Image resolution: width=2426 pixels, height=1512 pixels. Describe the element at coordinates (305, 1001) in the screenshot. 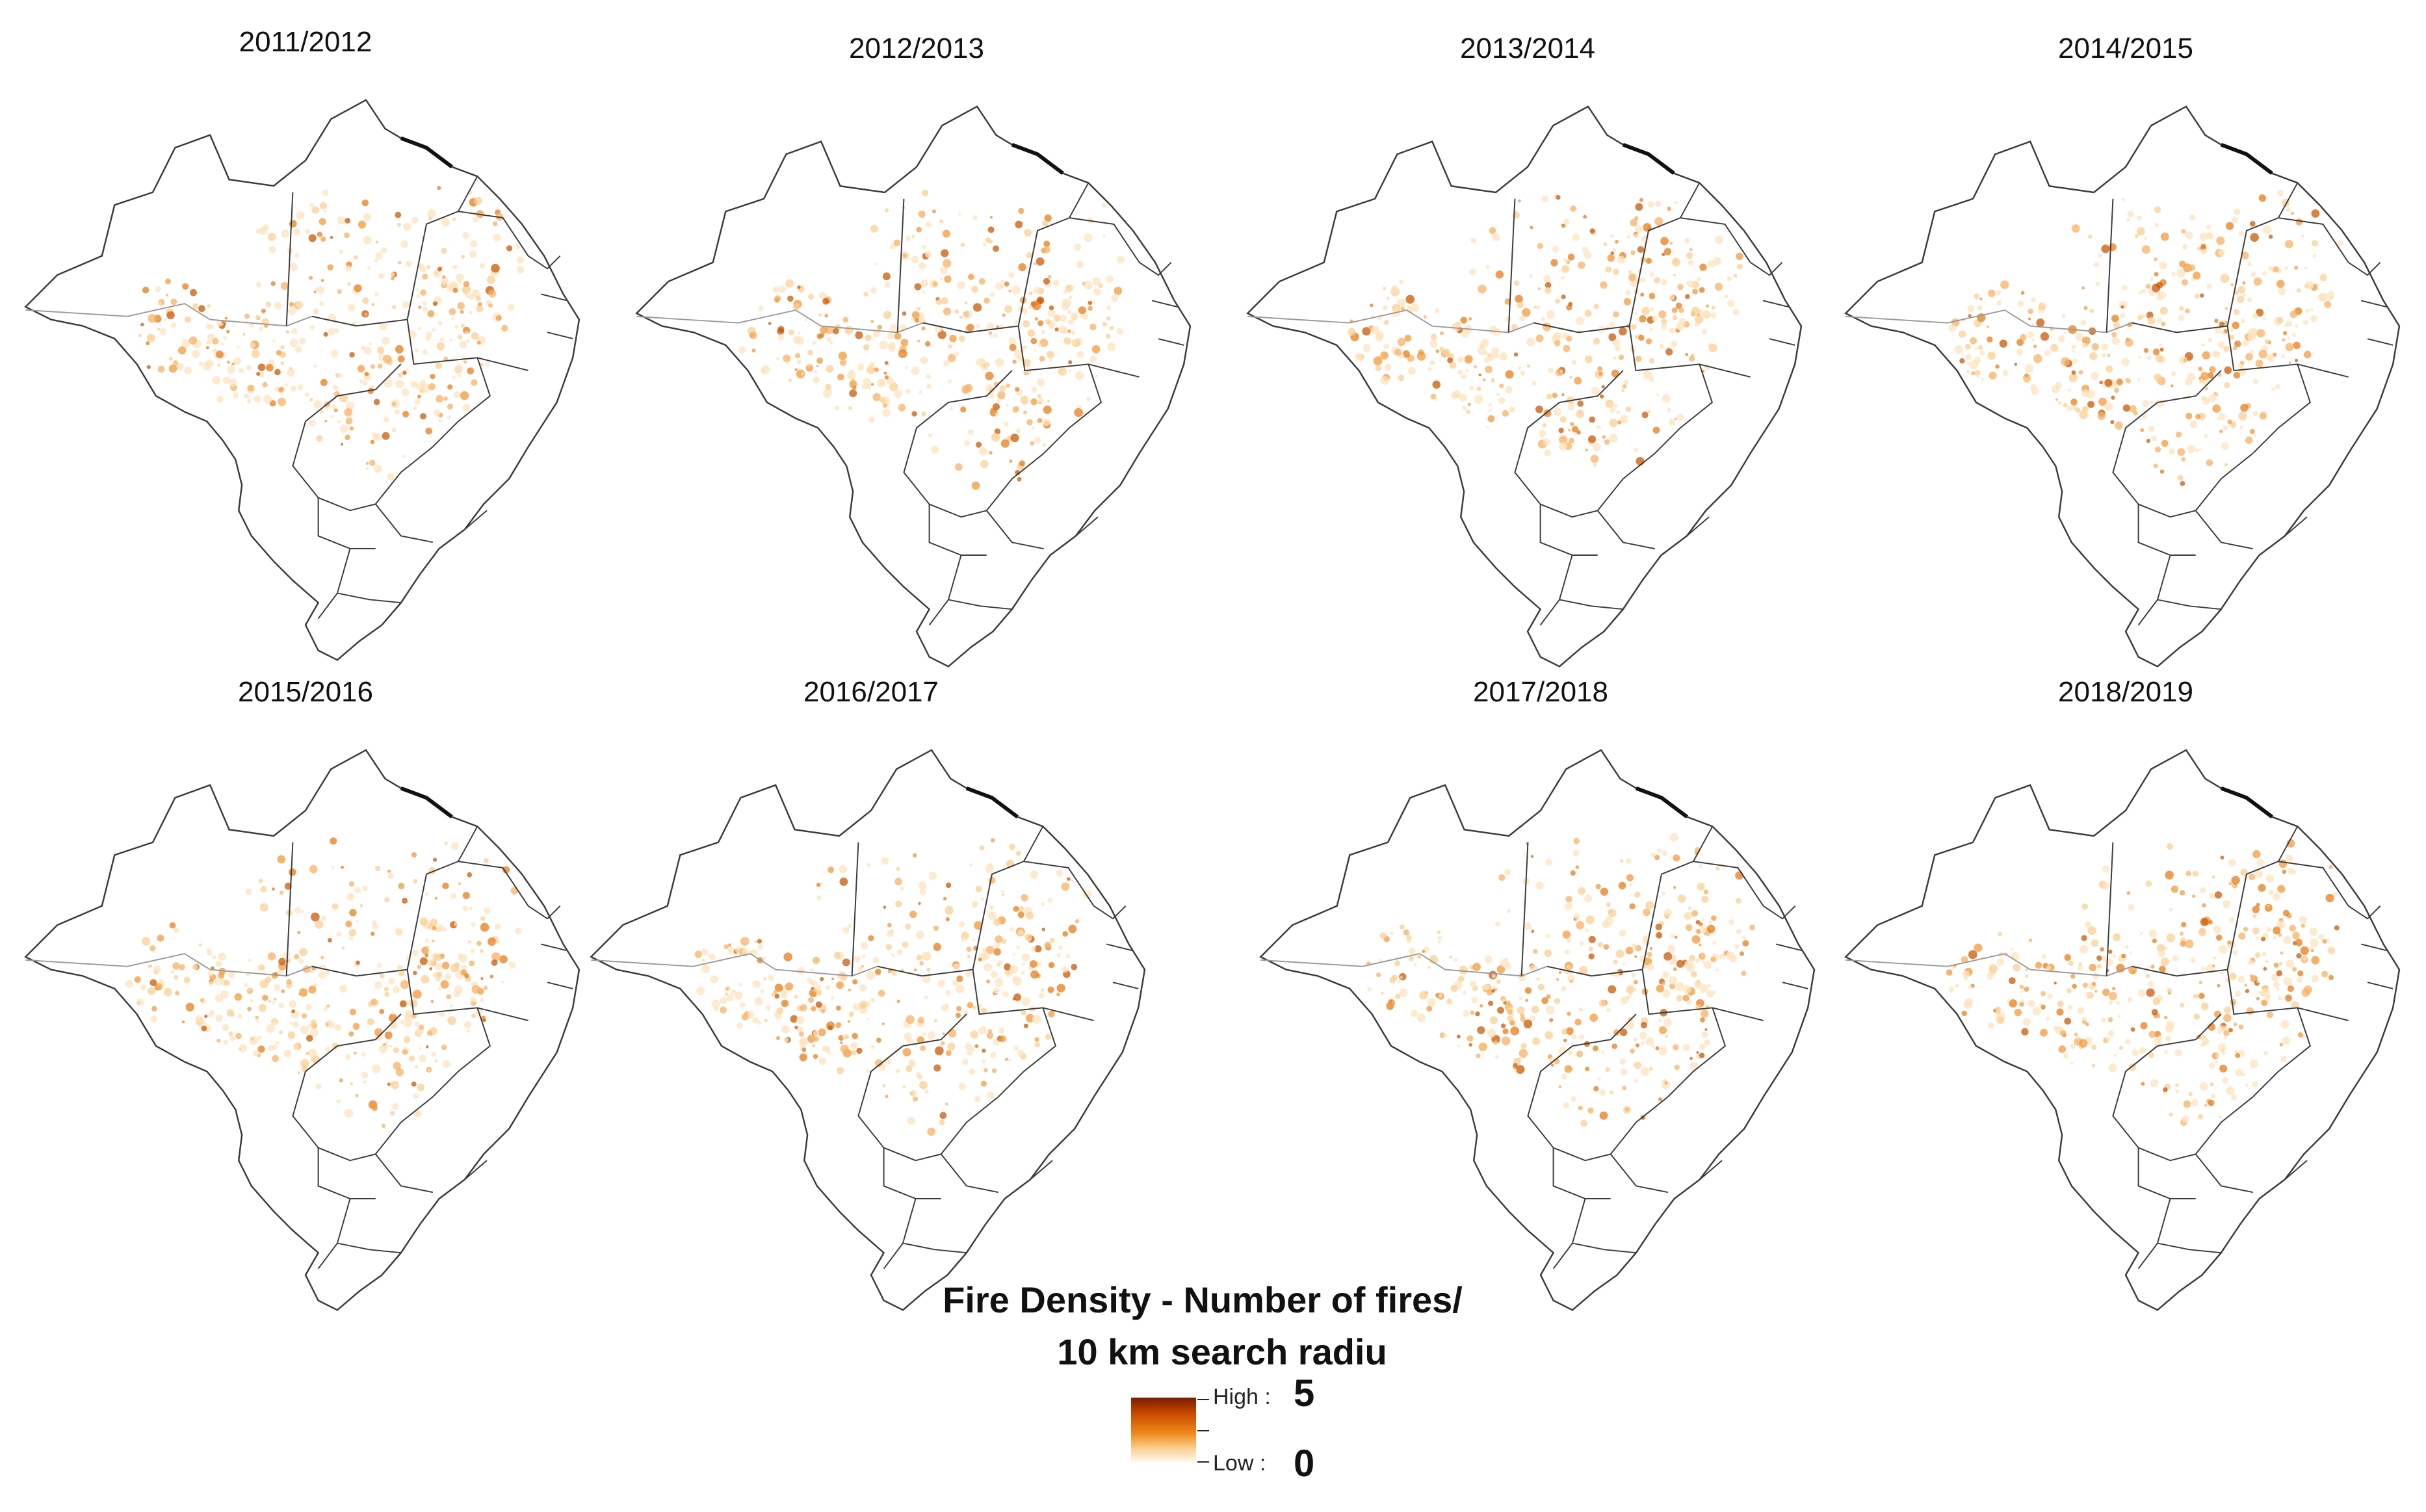

I see `map-panel-2015-2016: 2015/2016` at that location.